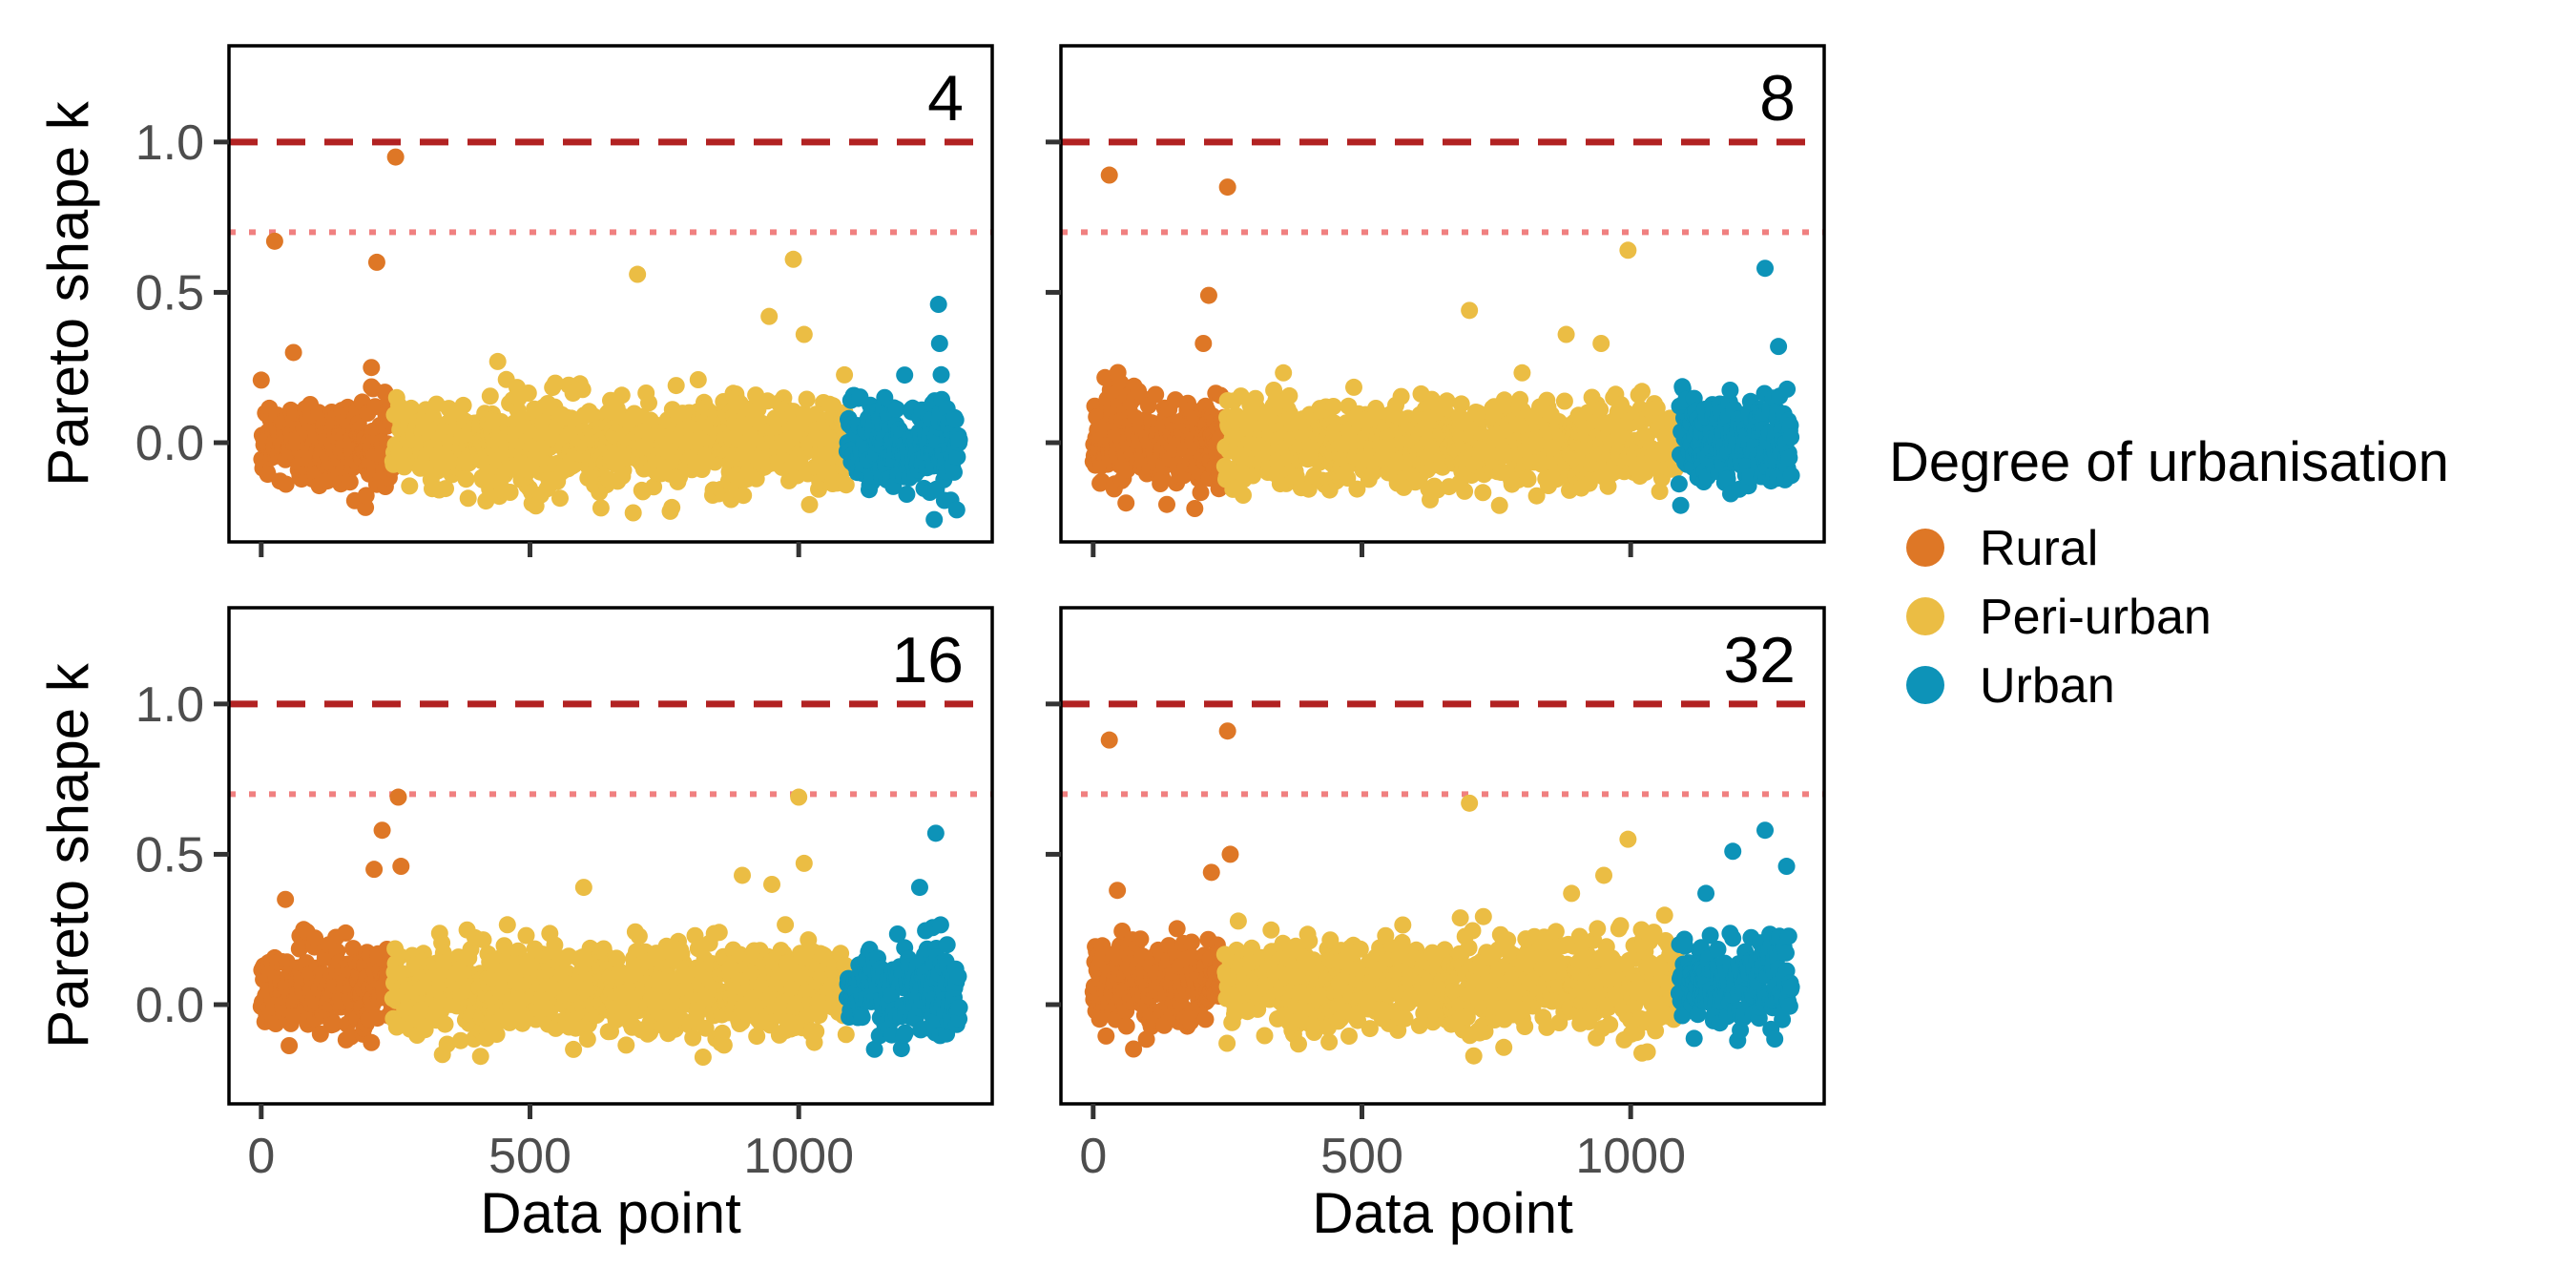 The width and height of the screenshot is (2576, 1288). Describe the element at coordinates (169, 443) in the screenshot. I see `y-tick-label: 0.0` at that location.